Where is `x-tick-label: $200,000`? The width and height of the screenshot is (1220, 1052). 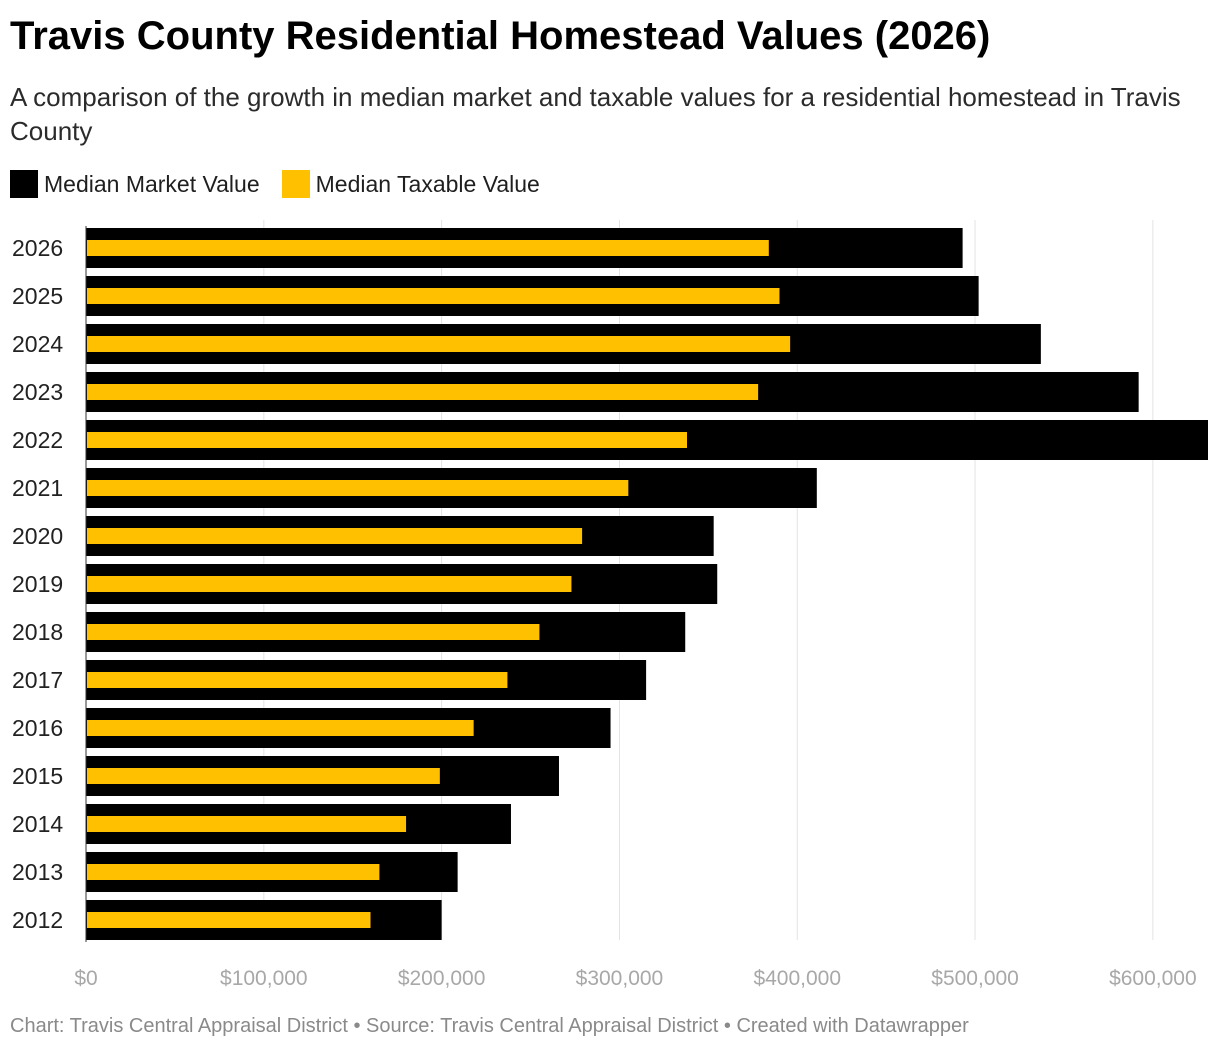 x-tick-label: $200,000 is located at coordinates (442, 978).